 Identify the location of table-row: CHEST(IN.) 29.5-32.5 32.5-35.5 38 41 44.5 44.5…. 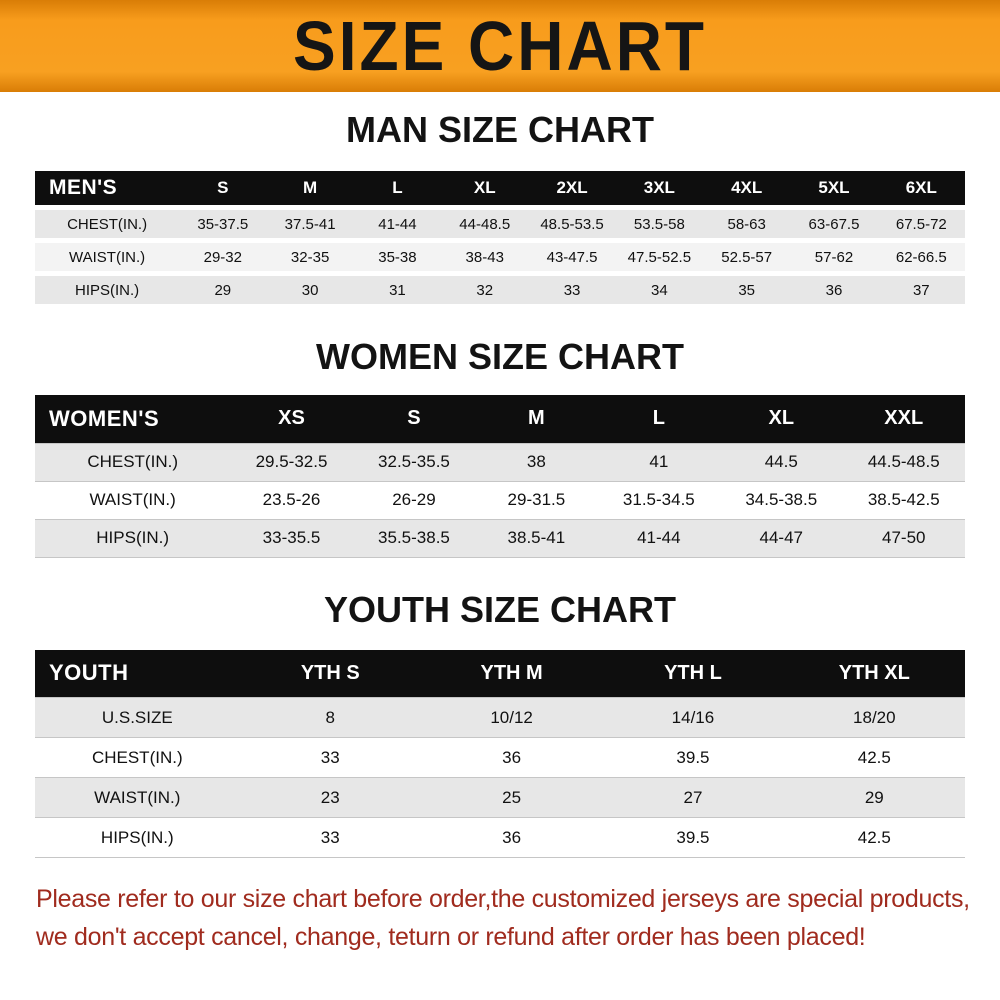
(500, 461).